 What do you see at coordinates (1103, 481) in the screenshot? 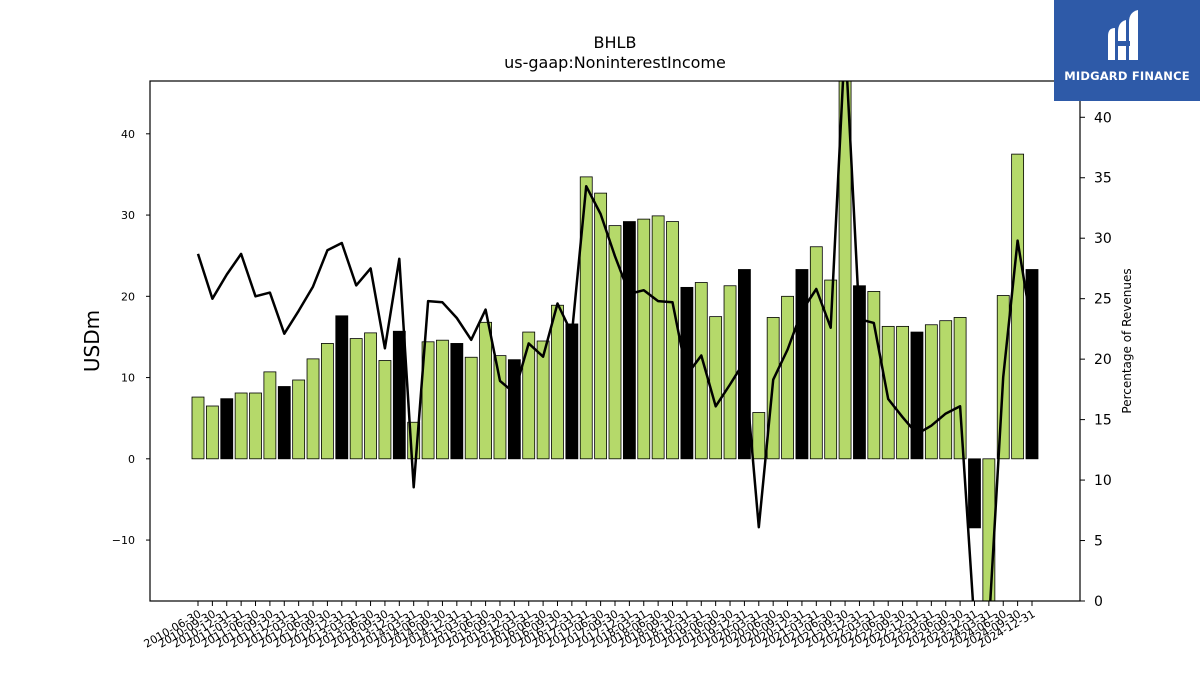
I see `y2-tick-label: 10` at bounding box center [1103, 481].